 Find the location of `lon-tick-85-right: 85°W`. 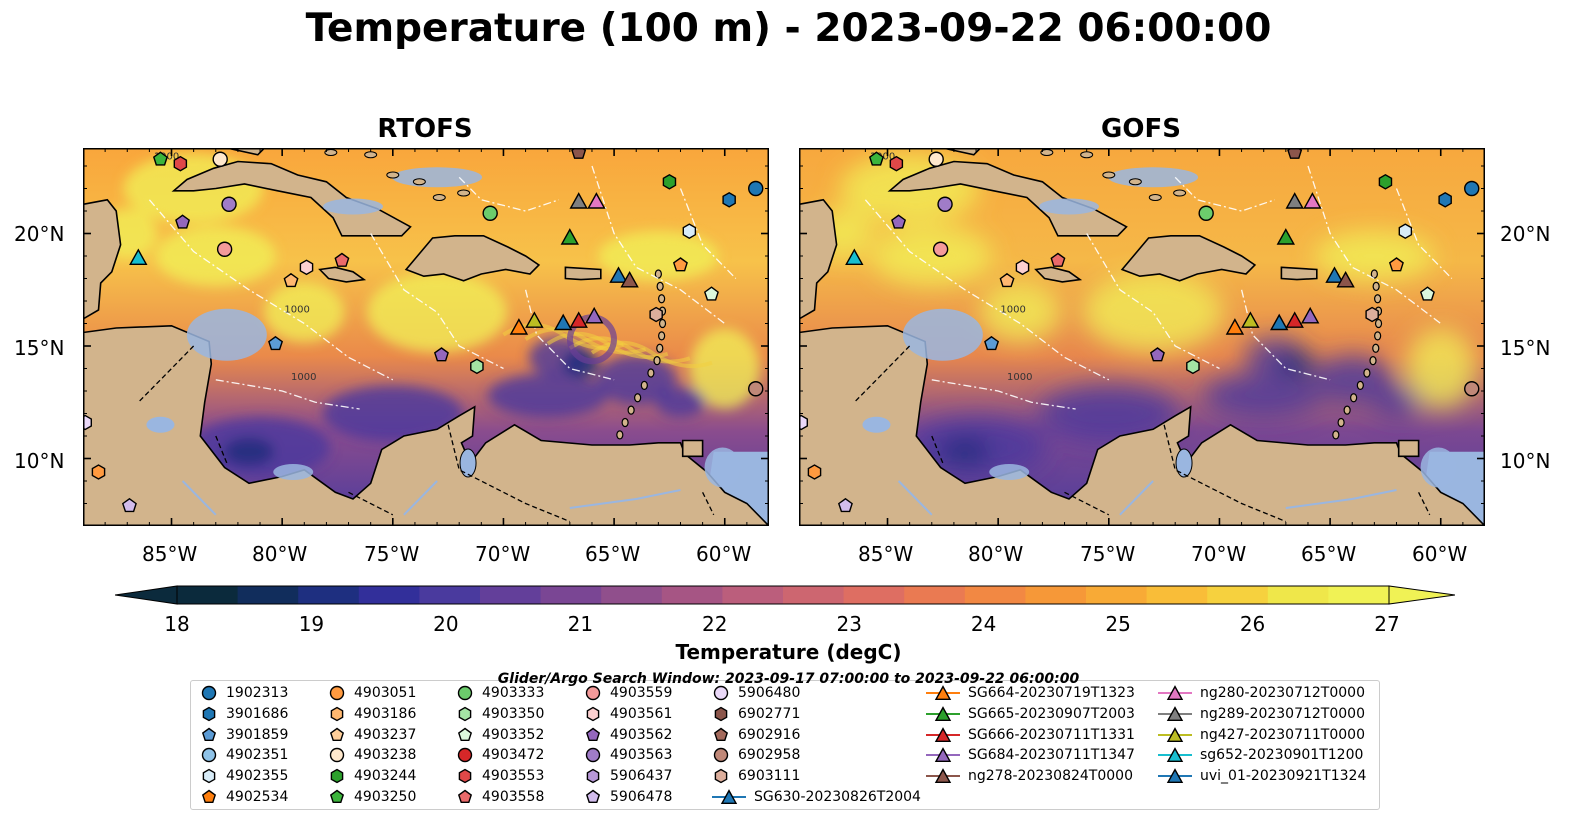

lon-tick-85-right: 85°W is located at coordinates (886, 554).